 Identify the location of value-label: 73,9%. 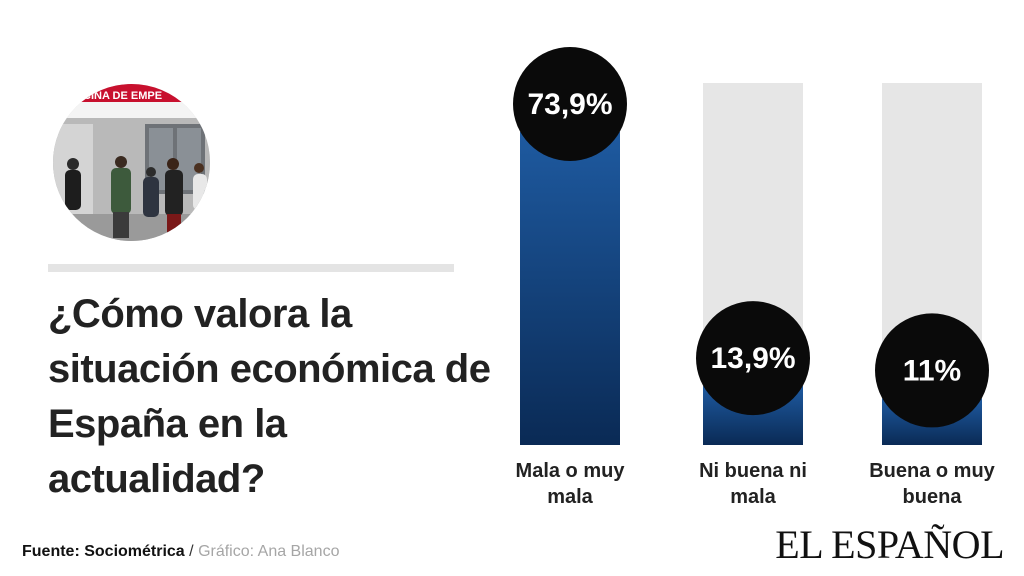
(569, 104).